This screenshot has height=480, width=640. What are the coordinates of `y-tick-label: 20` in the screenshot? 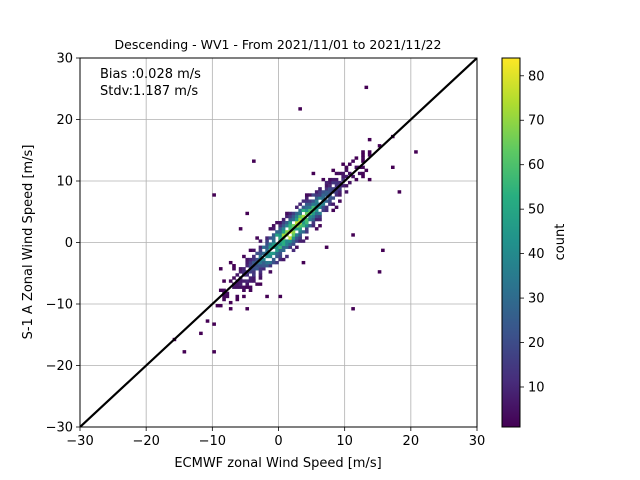 It's located at (64, 120).